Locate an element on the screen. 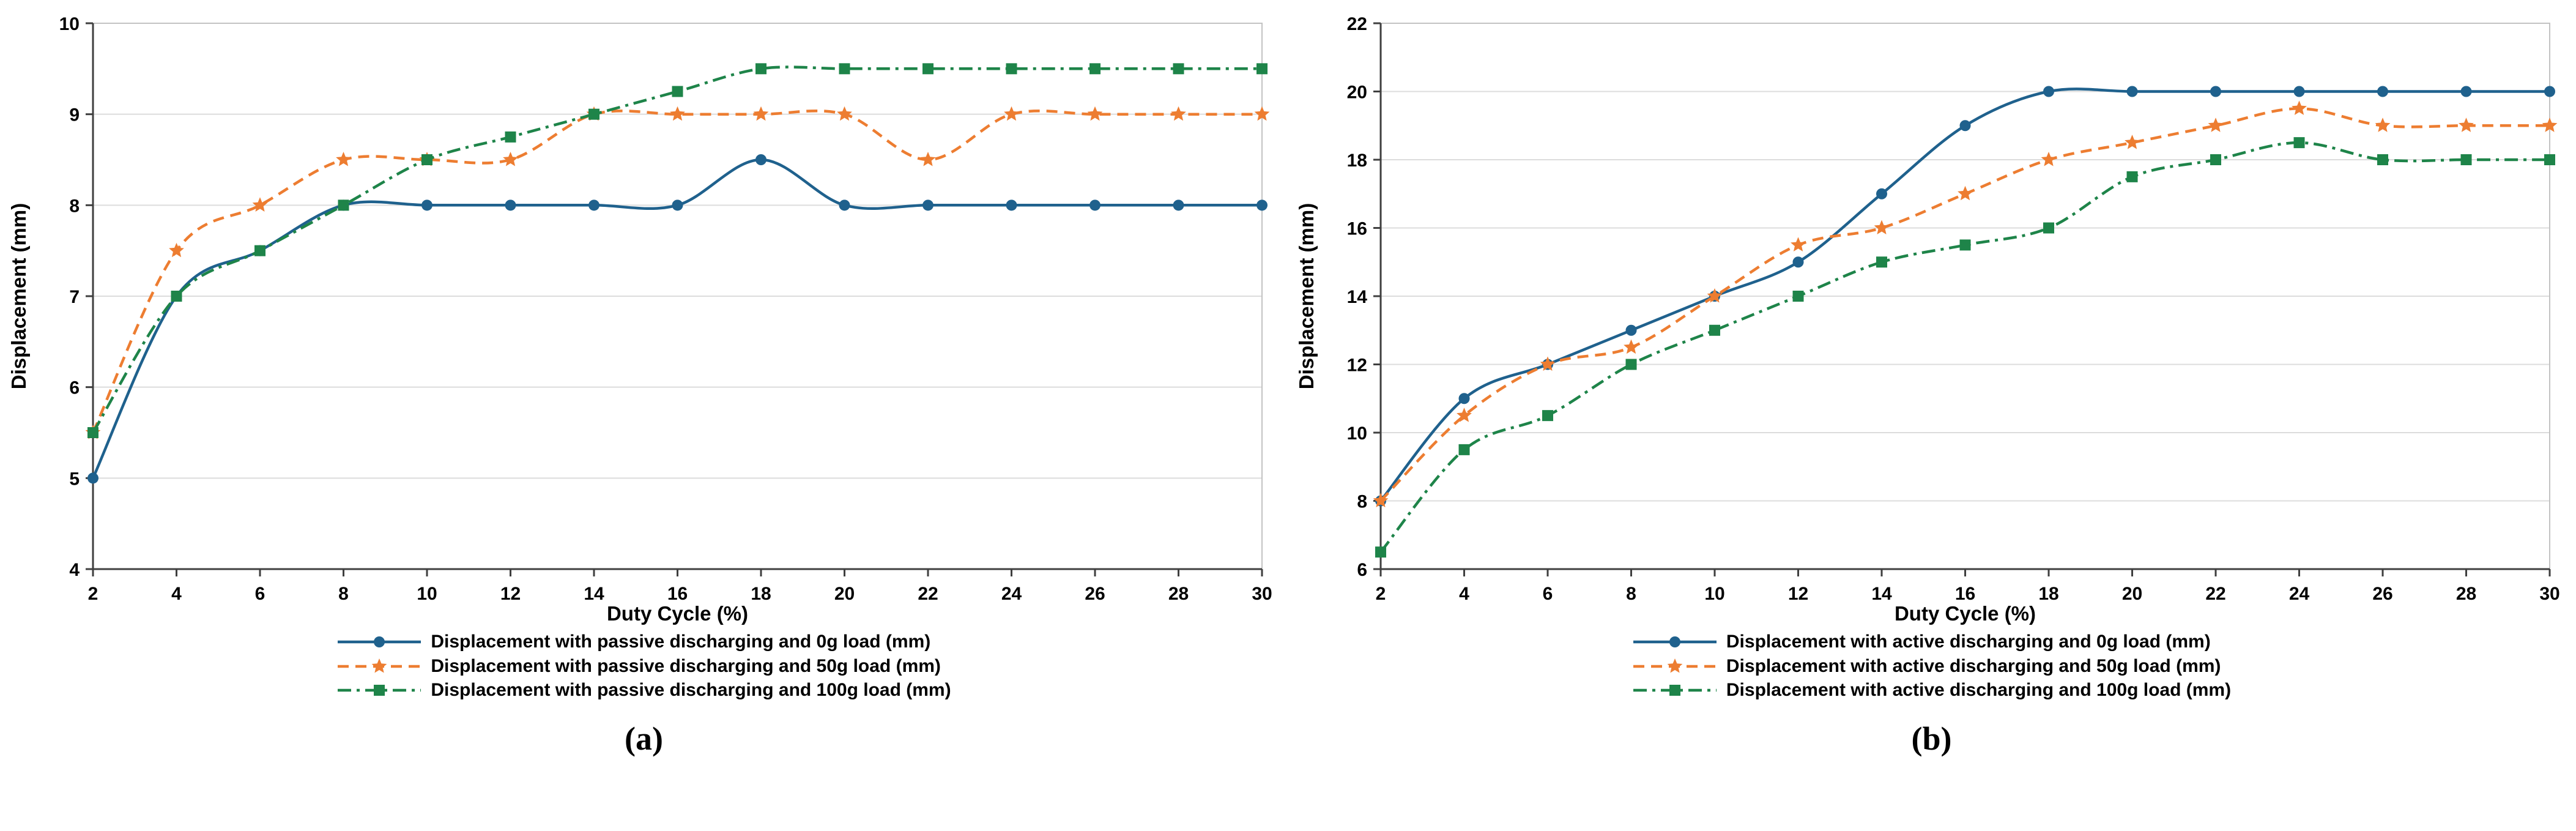 Image resolution: width=2576 pixels, height=831 pixels. svg-text: 7 is located at coordinates (74, 297).